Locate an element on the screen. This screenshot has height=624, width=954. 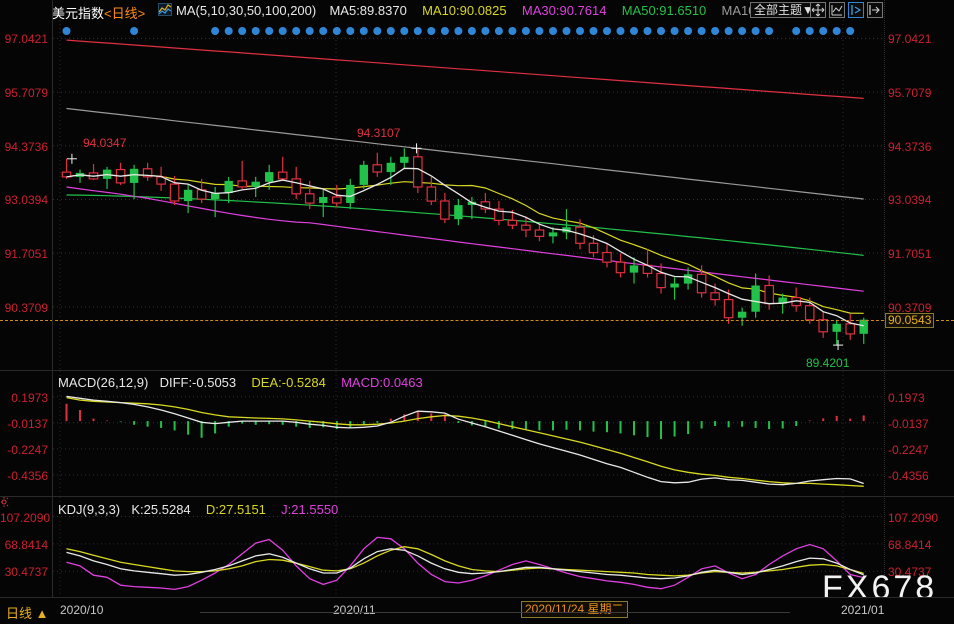
macd-dea-value: DEA:-0.5284 is located at coordinates (288, 382).